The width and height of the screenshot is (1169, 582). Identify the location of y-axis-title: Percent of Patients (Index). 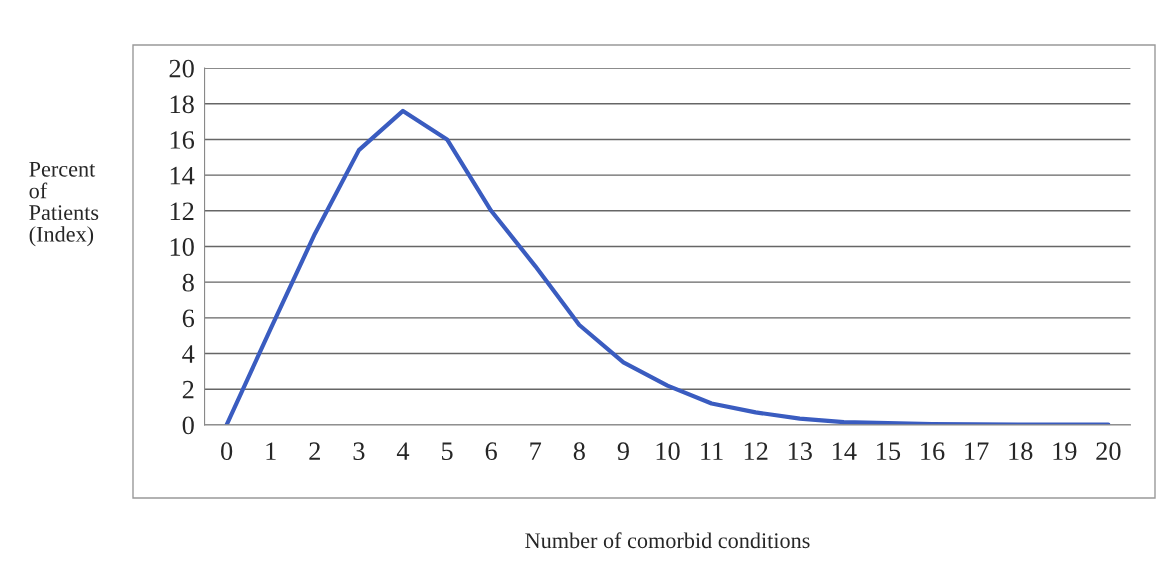
(64, 204).